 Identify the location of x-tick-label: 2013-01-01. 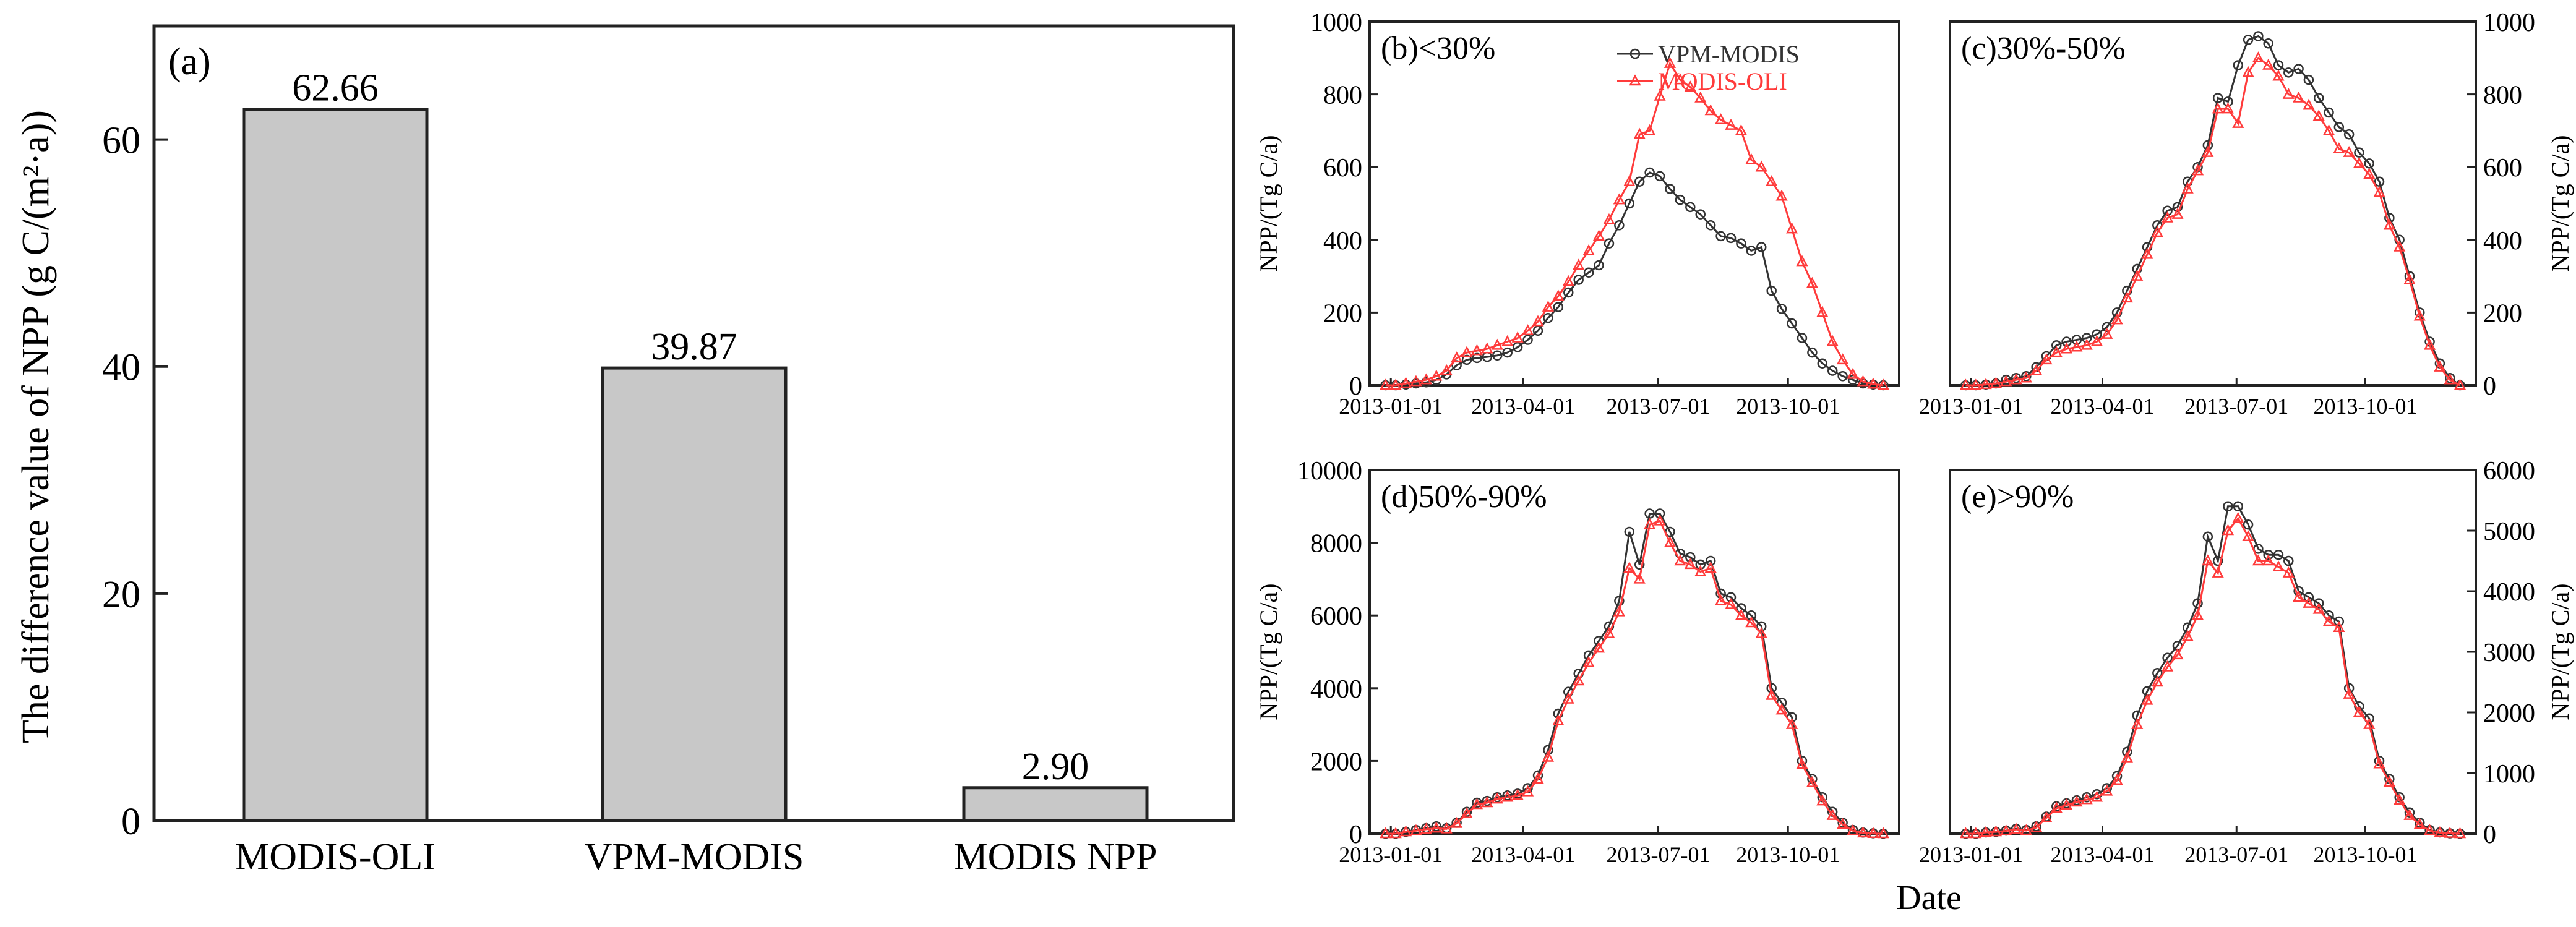
(1971, 407).